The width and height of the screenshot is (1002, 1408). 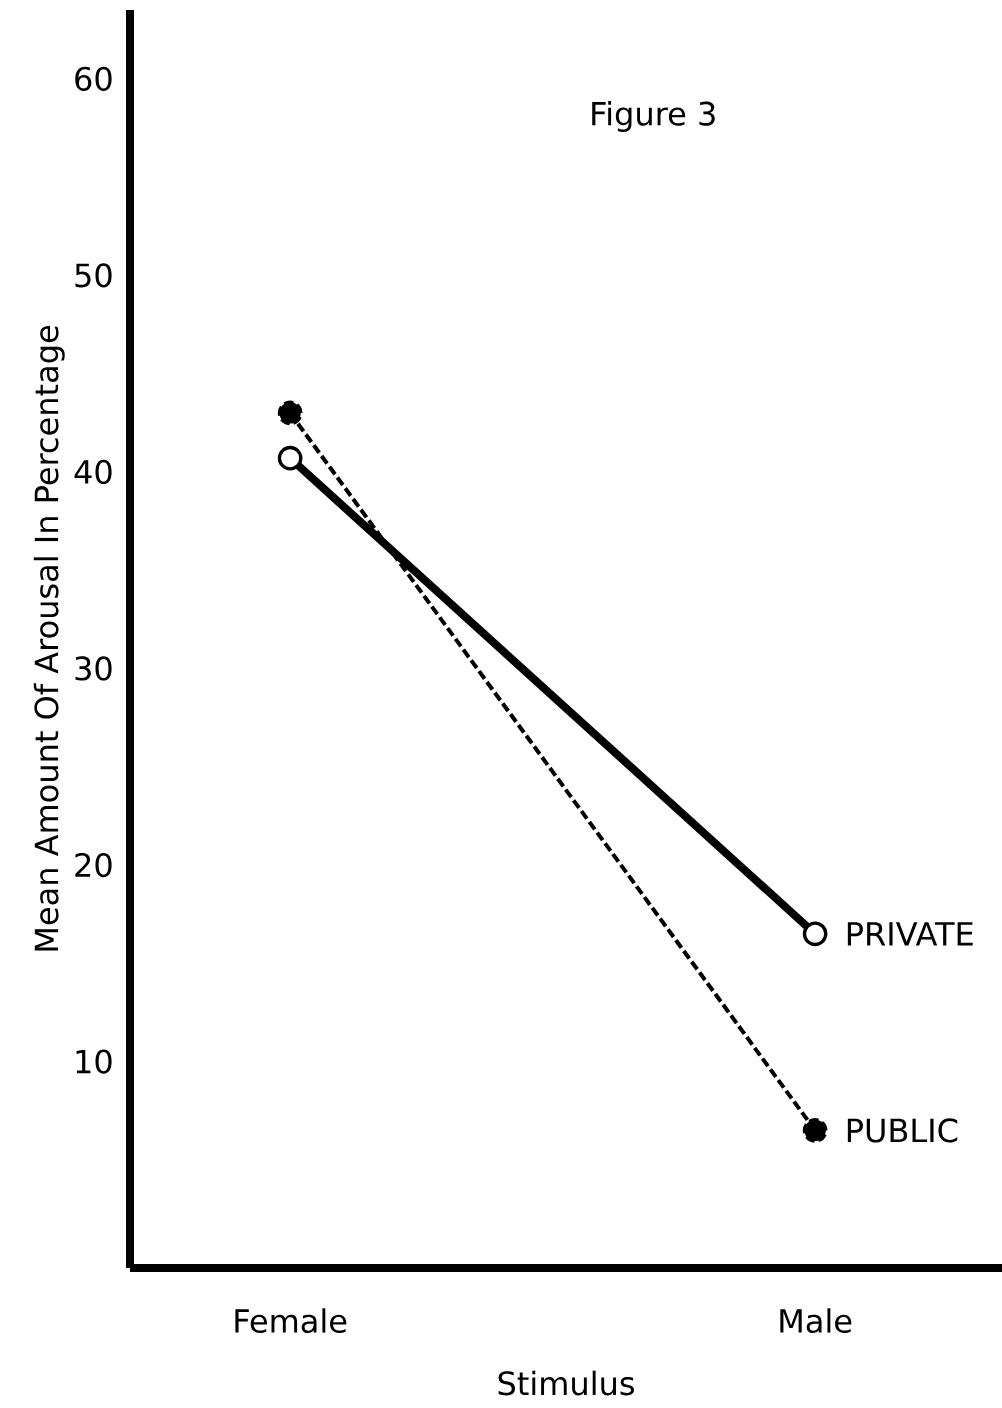 I want to click on x-tick-label: Female, so click(x=291, y=1321).